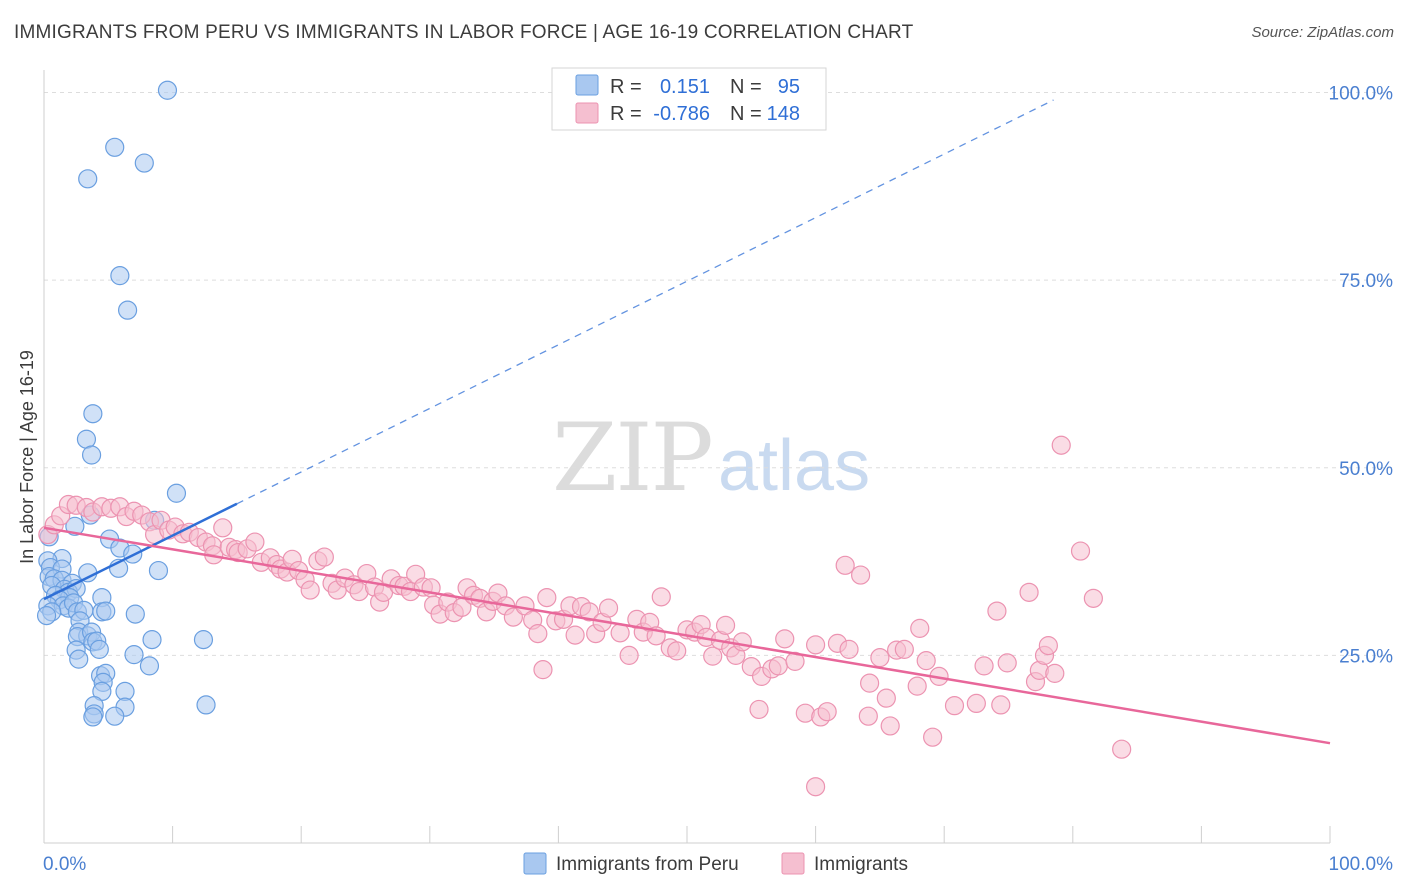 This screenshot has width=1406, height=892. Describe the element at coordinates (783, 114) in the screenshot. I see `legend-n-value-2: 148` at that location.